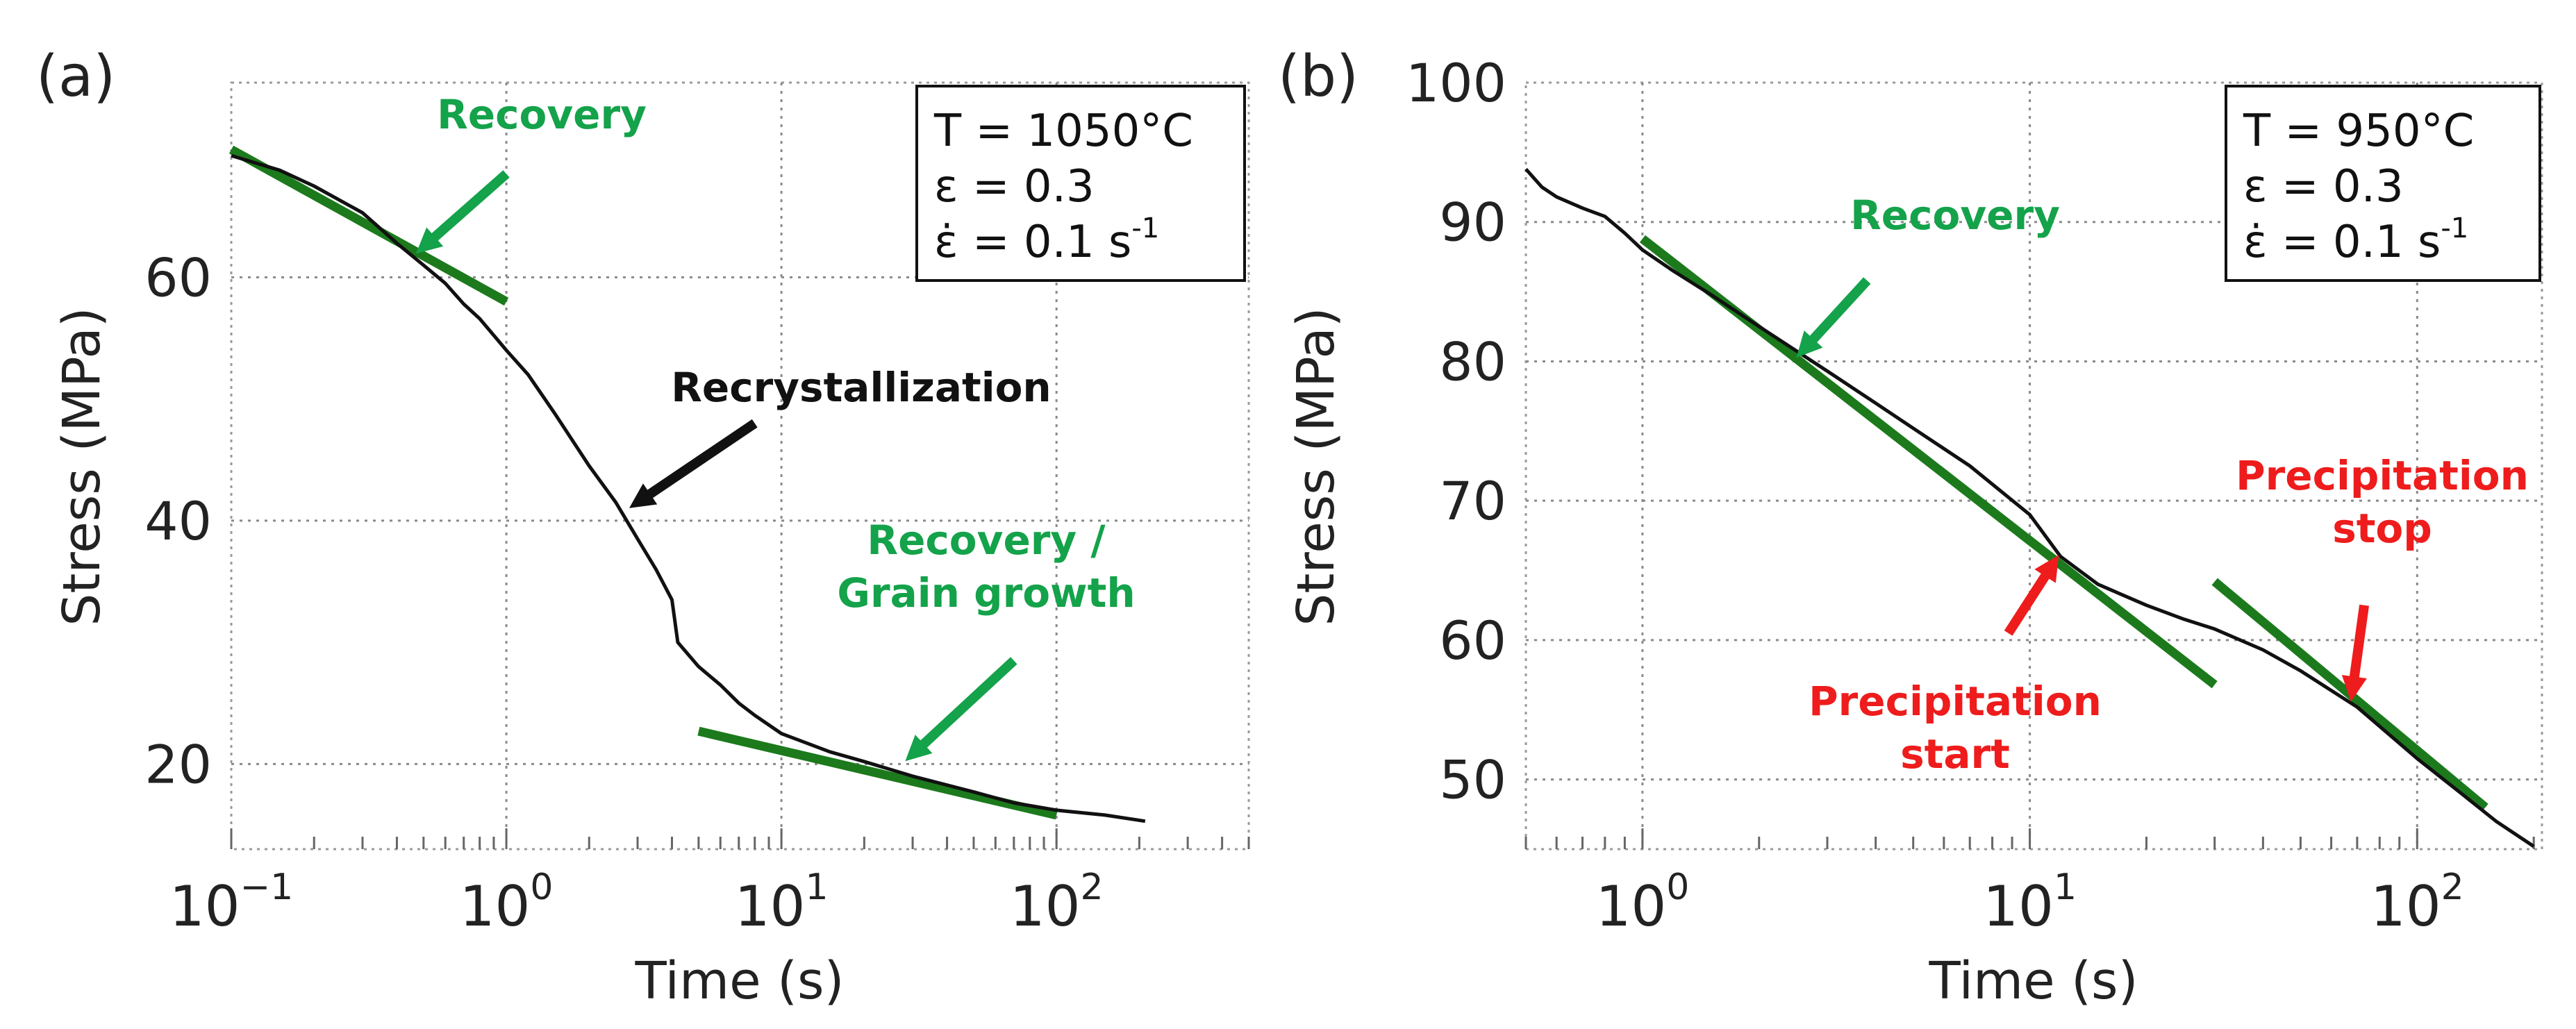  What do you see at coordinates (740, 838) in the screenshot?
I see `panel-a-ticks` at bounding box center [740, 838].